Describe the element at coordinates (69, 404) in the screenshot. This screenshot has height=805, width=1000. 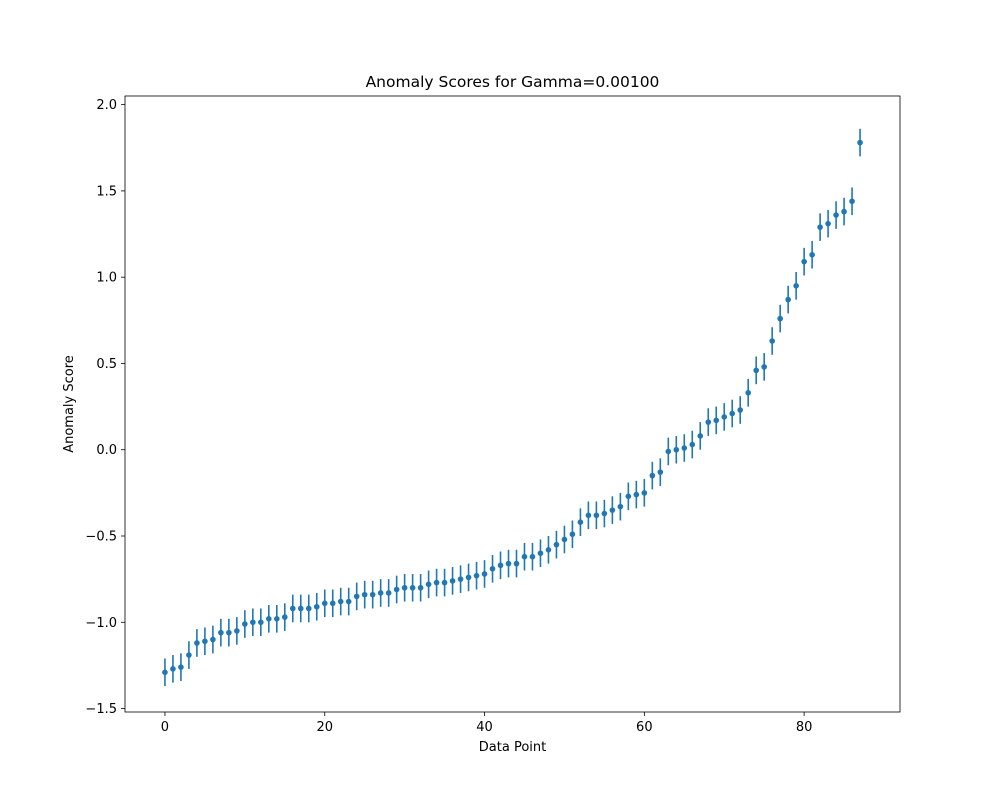
I see `y-axis-label: Anomaly Score` at that location.